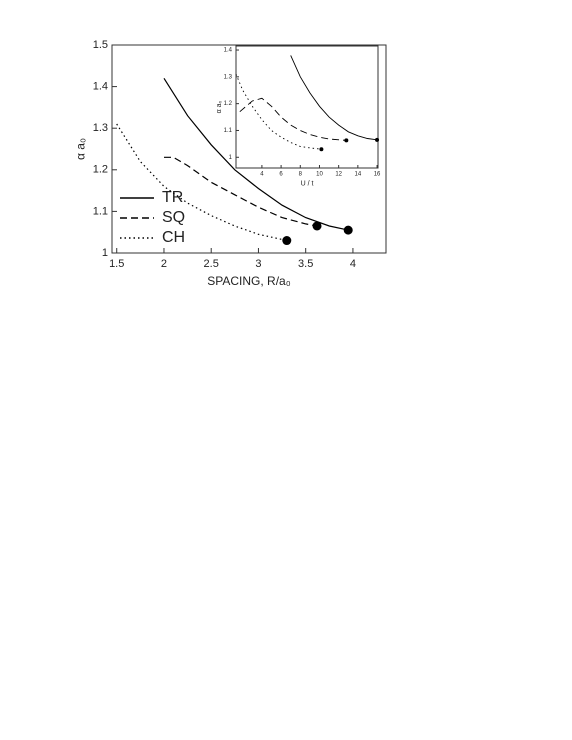  Describe the element at coordinates (338, 175) in the screenshot. I see `x-tick-label: 12` at that location.